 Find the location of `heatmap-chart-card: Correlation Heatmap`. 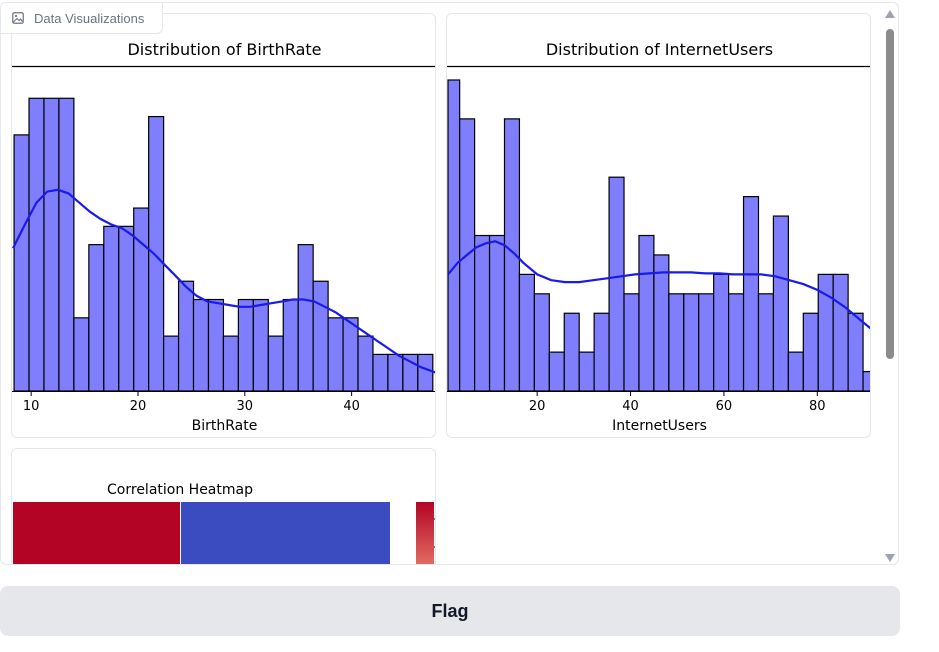

heatmap-chart-card: Correlation Heatmap is located at coordinates (223, 506).